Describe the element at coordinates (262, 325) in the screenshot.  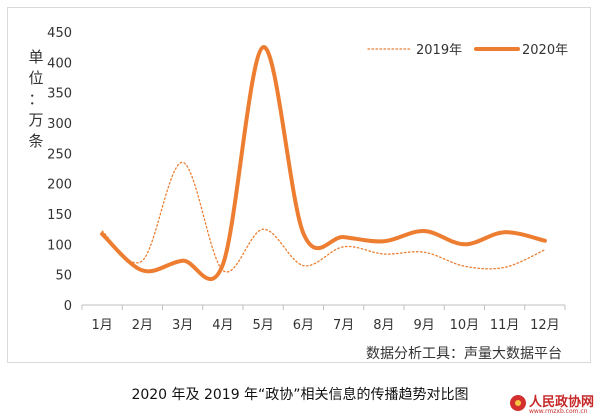
I see `x-tick-label: 5月` at that location.